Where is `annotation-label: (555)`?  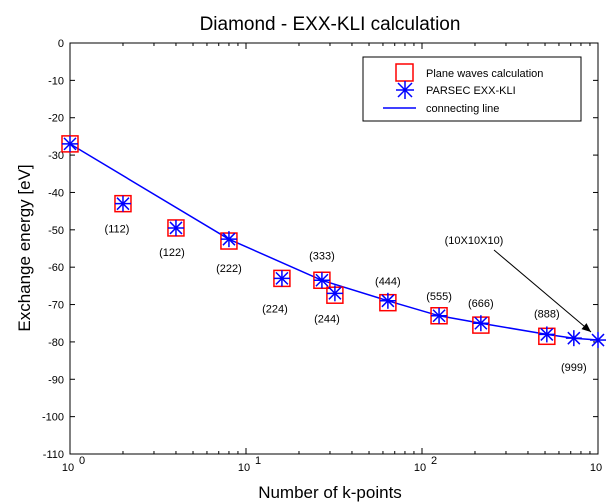
annotation-label: (555) is located at coordinates (439, 297).